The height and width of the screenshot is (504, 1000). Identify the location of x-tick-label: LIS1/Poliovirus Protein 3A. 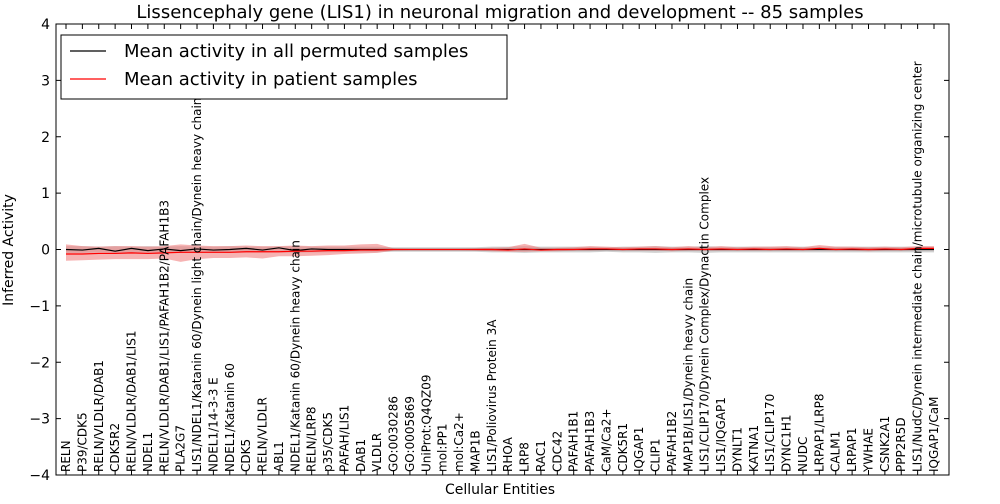
(492, 395).